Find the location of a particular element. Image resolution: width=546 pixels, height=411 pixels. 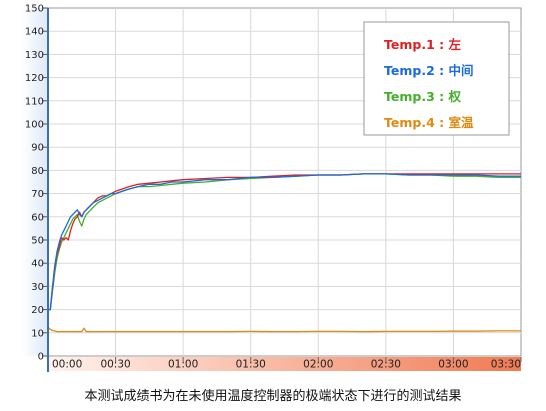

y-tick-label: 60 is located at coordinates (37, 217).